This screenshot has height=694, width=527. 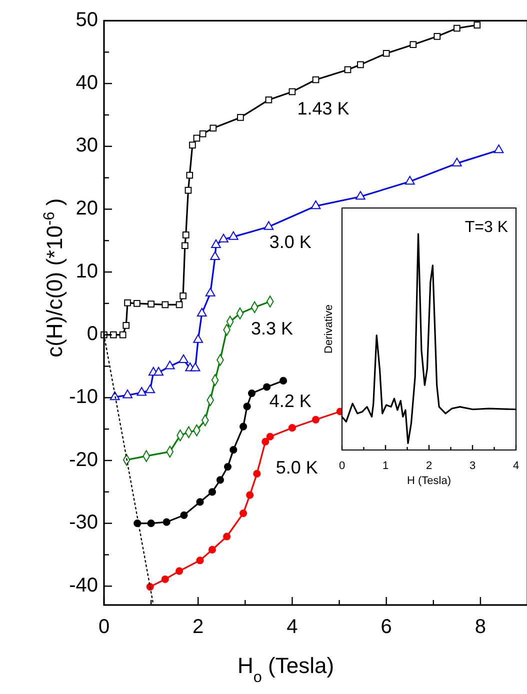 I want to click on x-tick-label: 6, so click(x=386, y=627).